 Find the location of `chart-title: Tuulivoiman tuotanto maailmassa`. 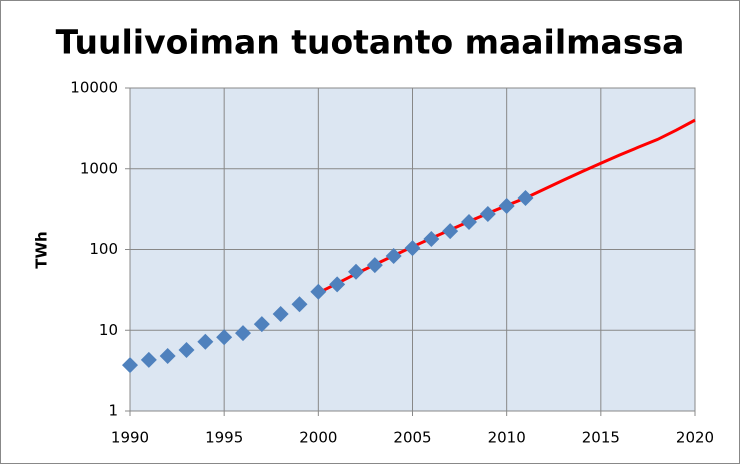

chart-title: Tuulivoiman tuotanto maailmassa is located at coordinates (370, 42).